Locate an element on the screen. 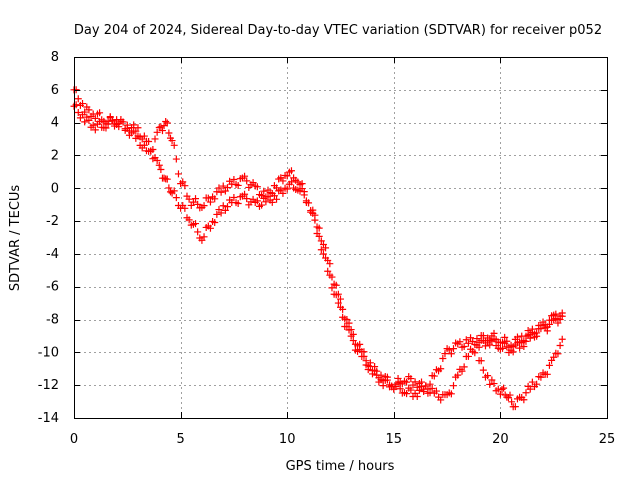 The image size is (640, 480). y-tick-label: -12 is located at coordinates (48, 385).